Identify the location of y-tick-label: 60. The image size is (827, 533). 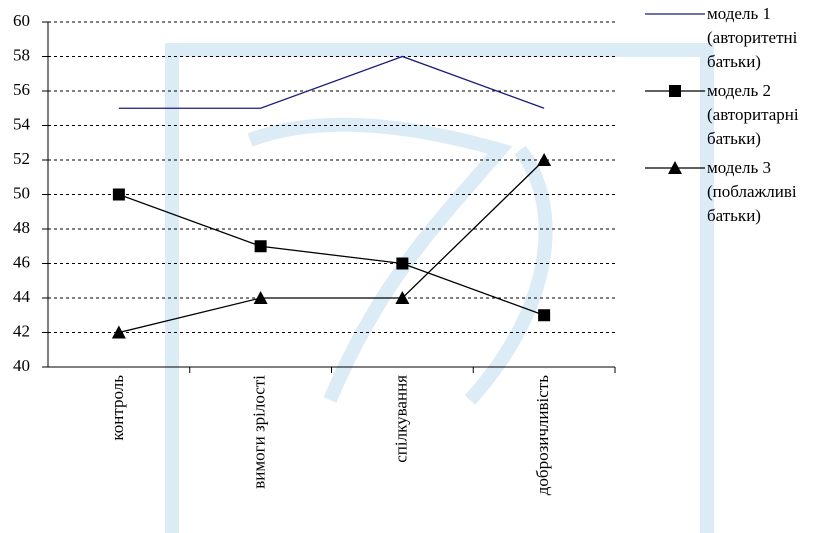
(21, 20).